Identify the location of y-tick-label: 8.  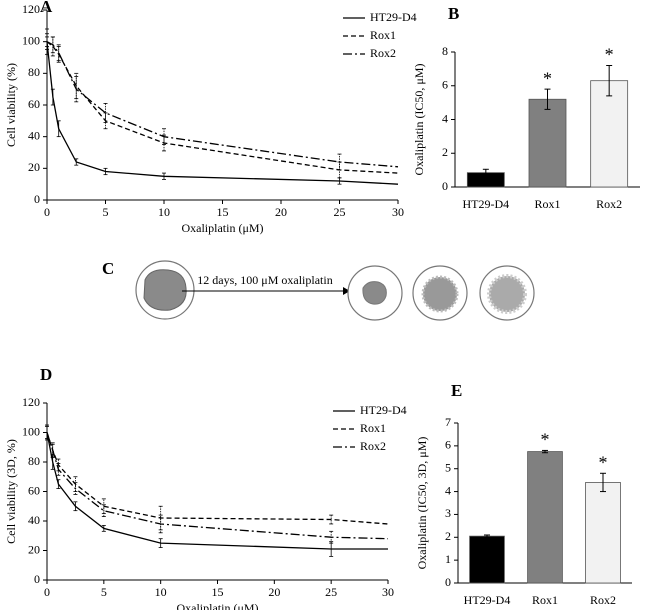
(445, 51).